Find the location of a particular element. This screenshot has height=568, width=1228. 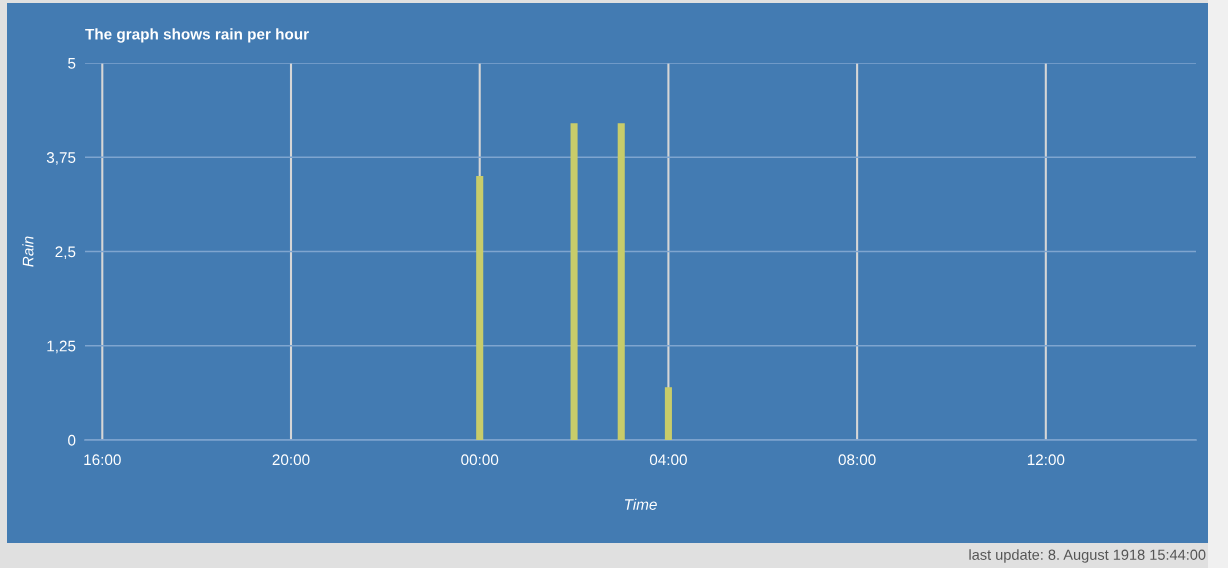

x-tick-label: 00:00 is located at coordinates (480, 460).